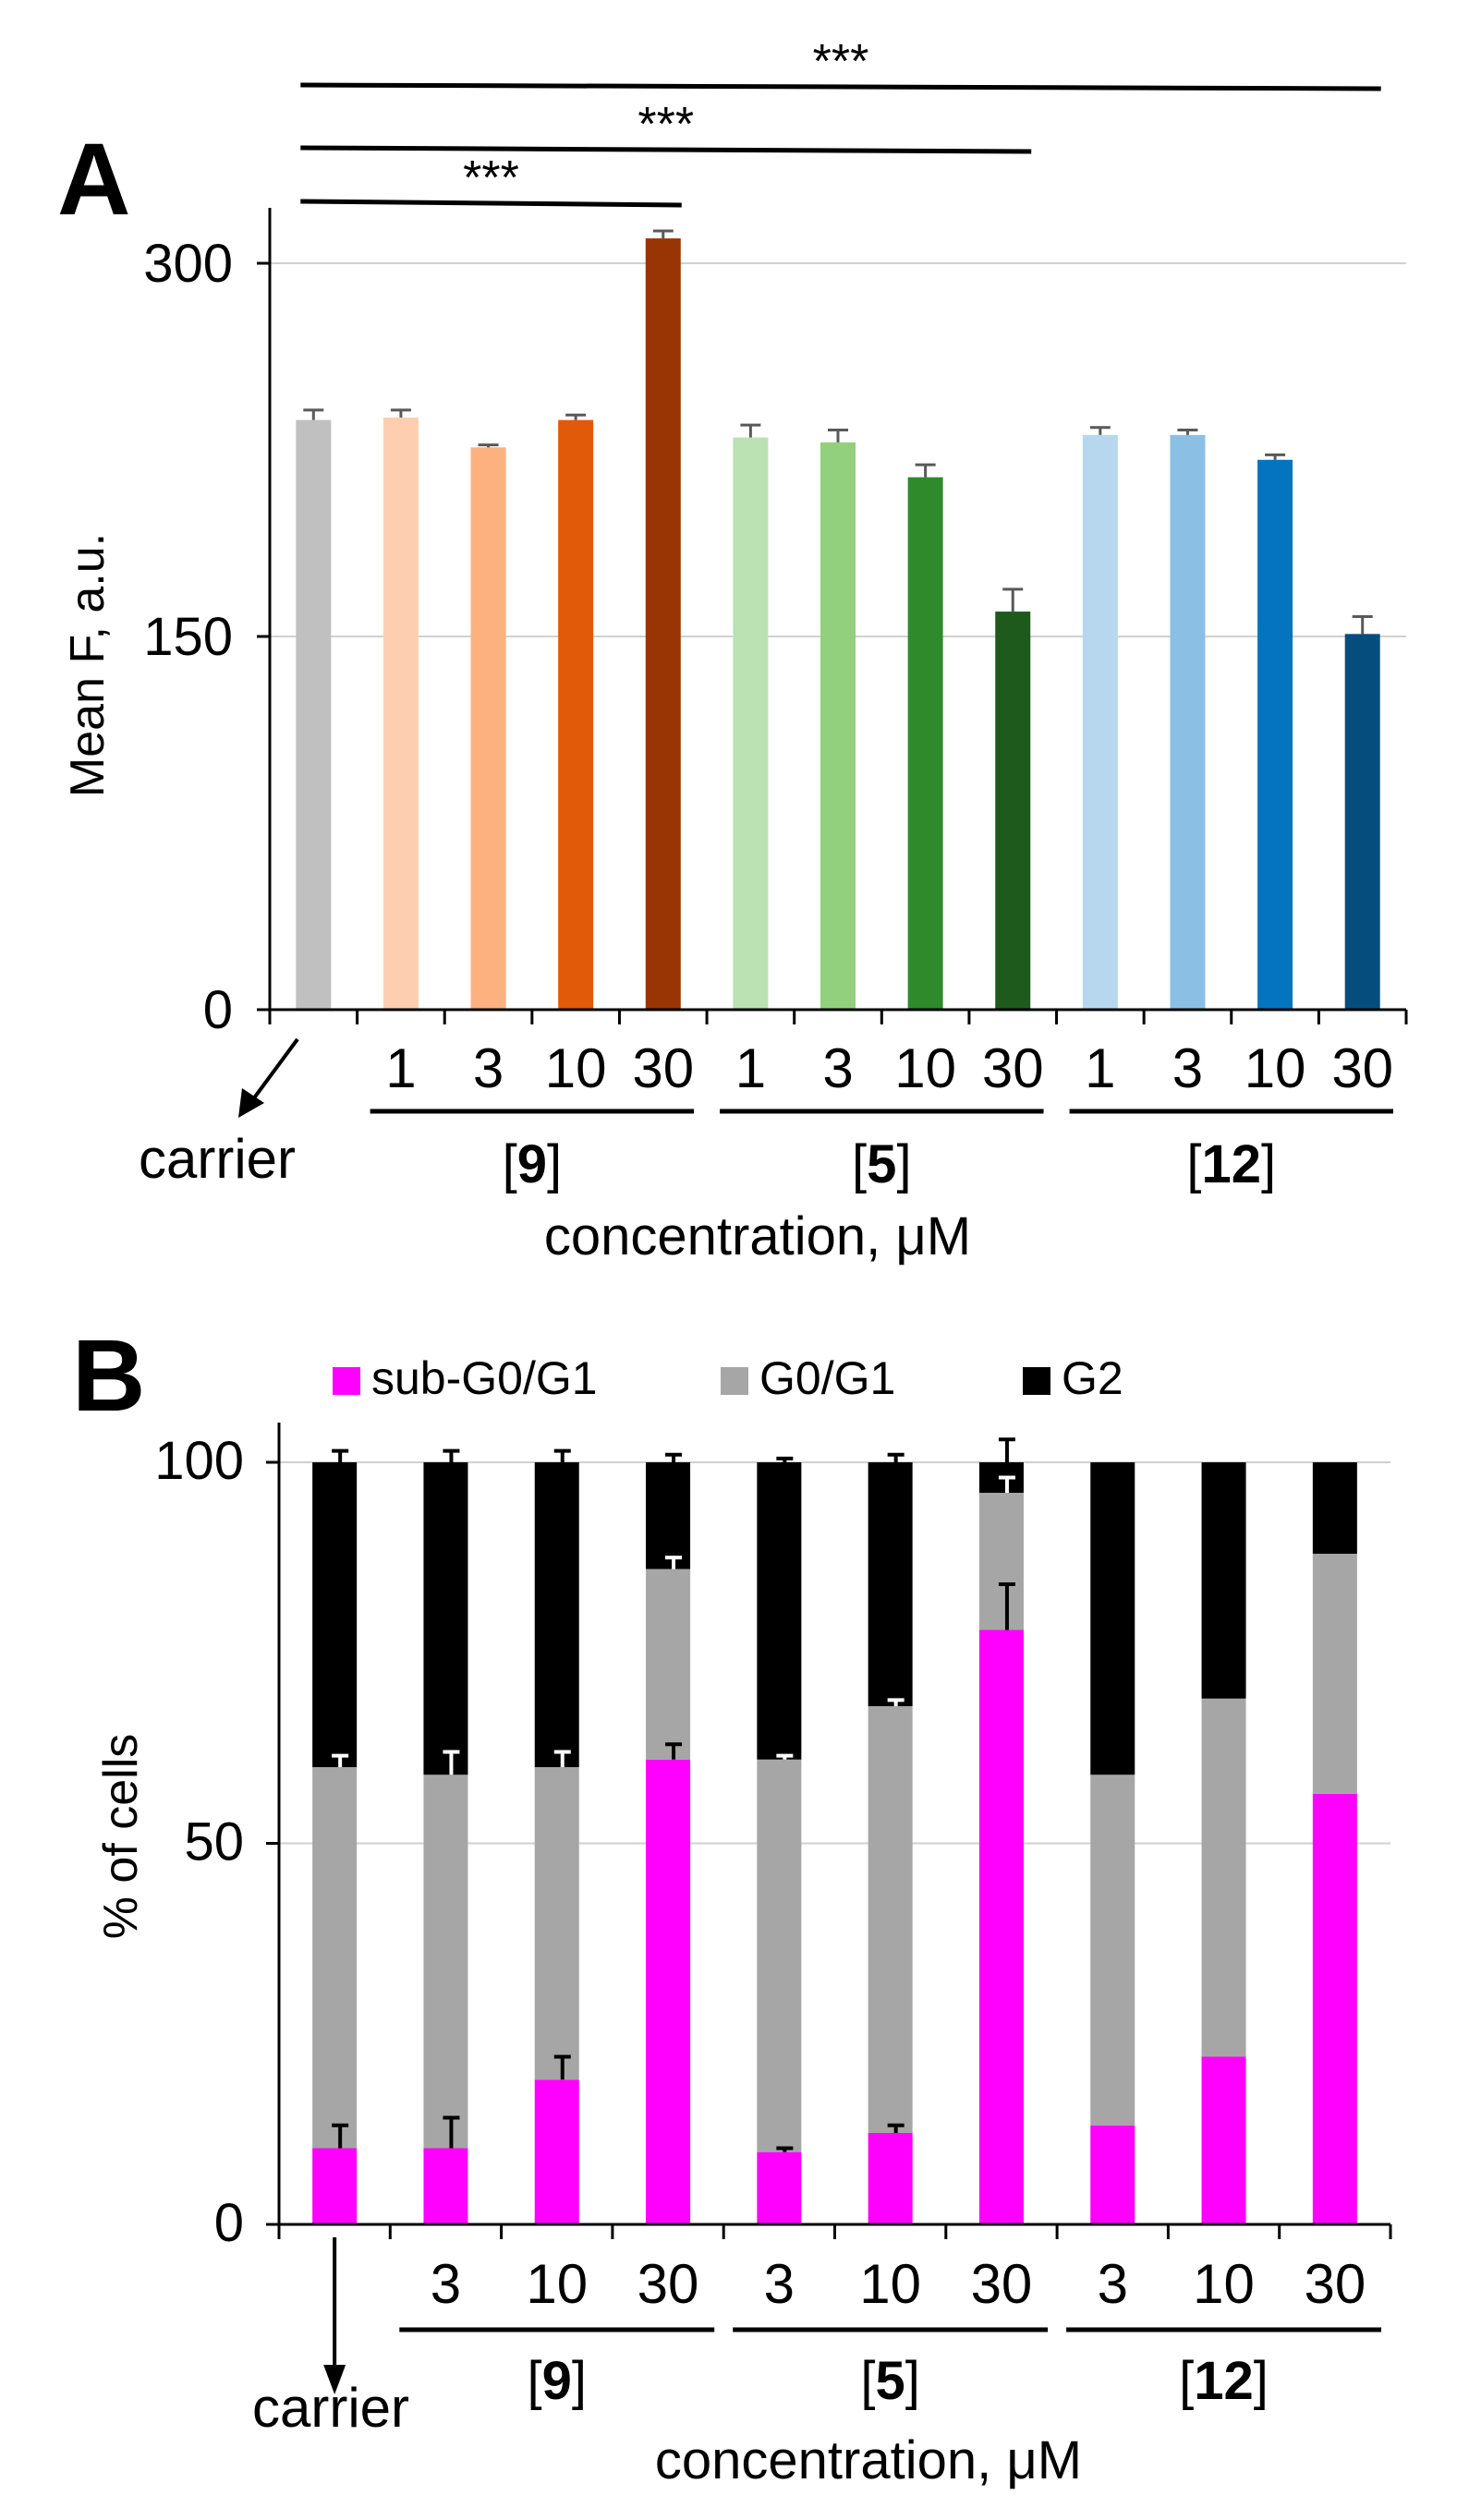 This screenshot has height=2520, width=1457. I want to click on carrier-label-a: carrier, so click(217, 1159).